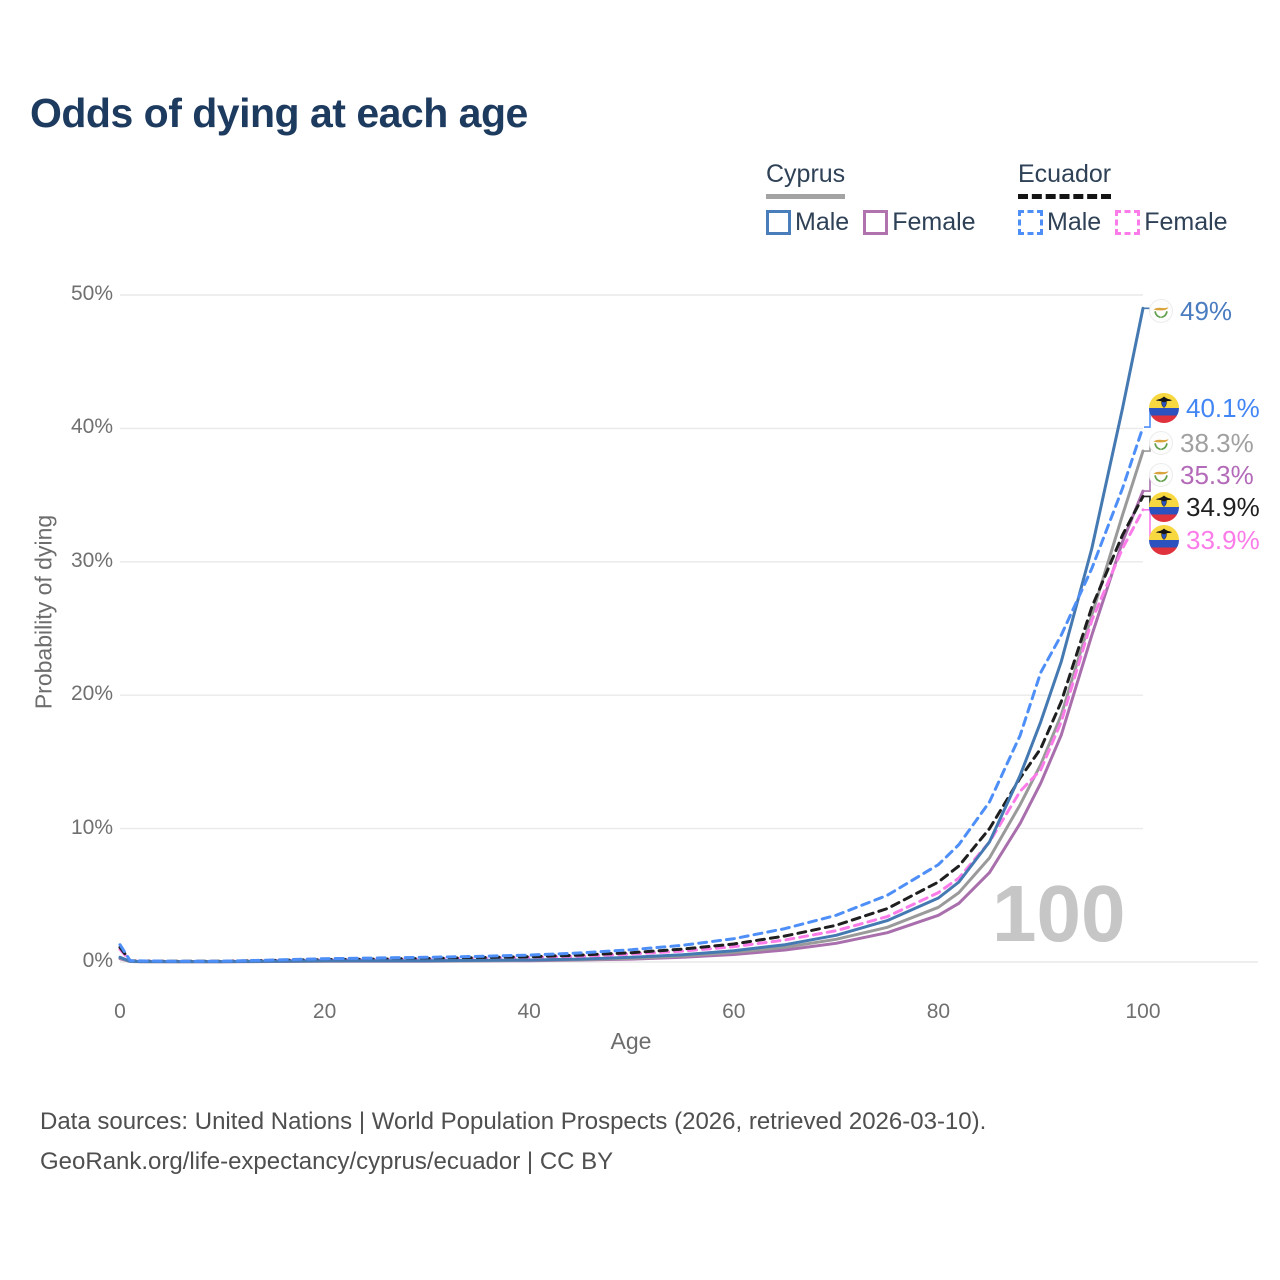  I want to click on age-watermark: 100, so click(1059, 913).